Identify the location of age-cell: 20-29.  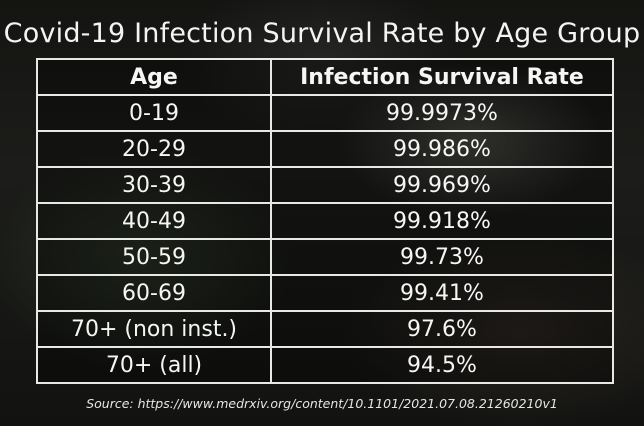
(154, 149).